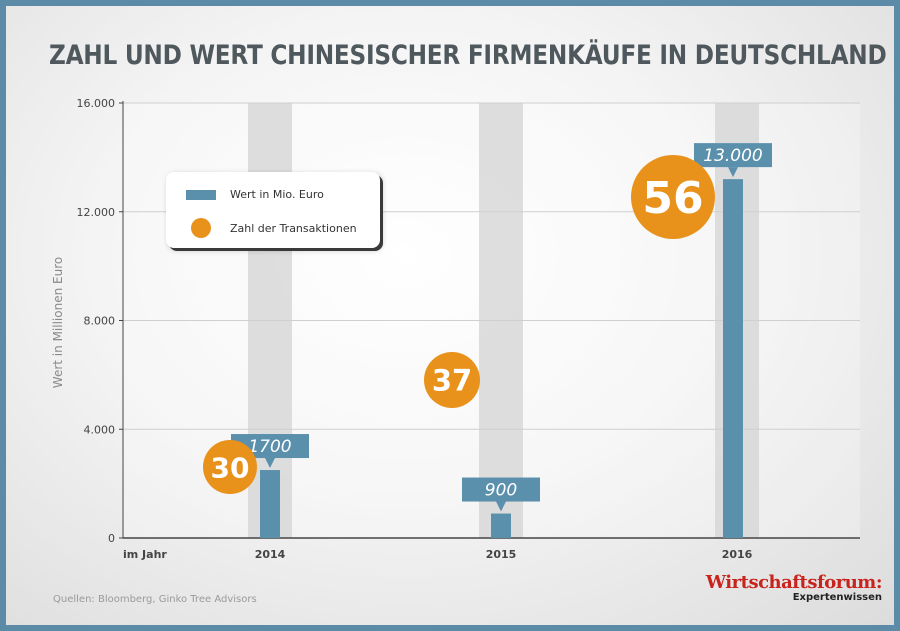  I want to click on legend-dot-swatch, so click(201, 228).